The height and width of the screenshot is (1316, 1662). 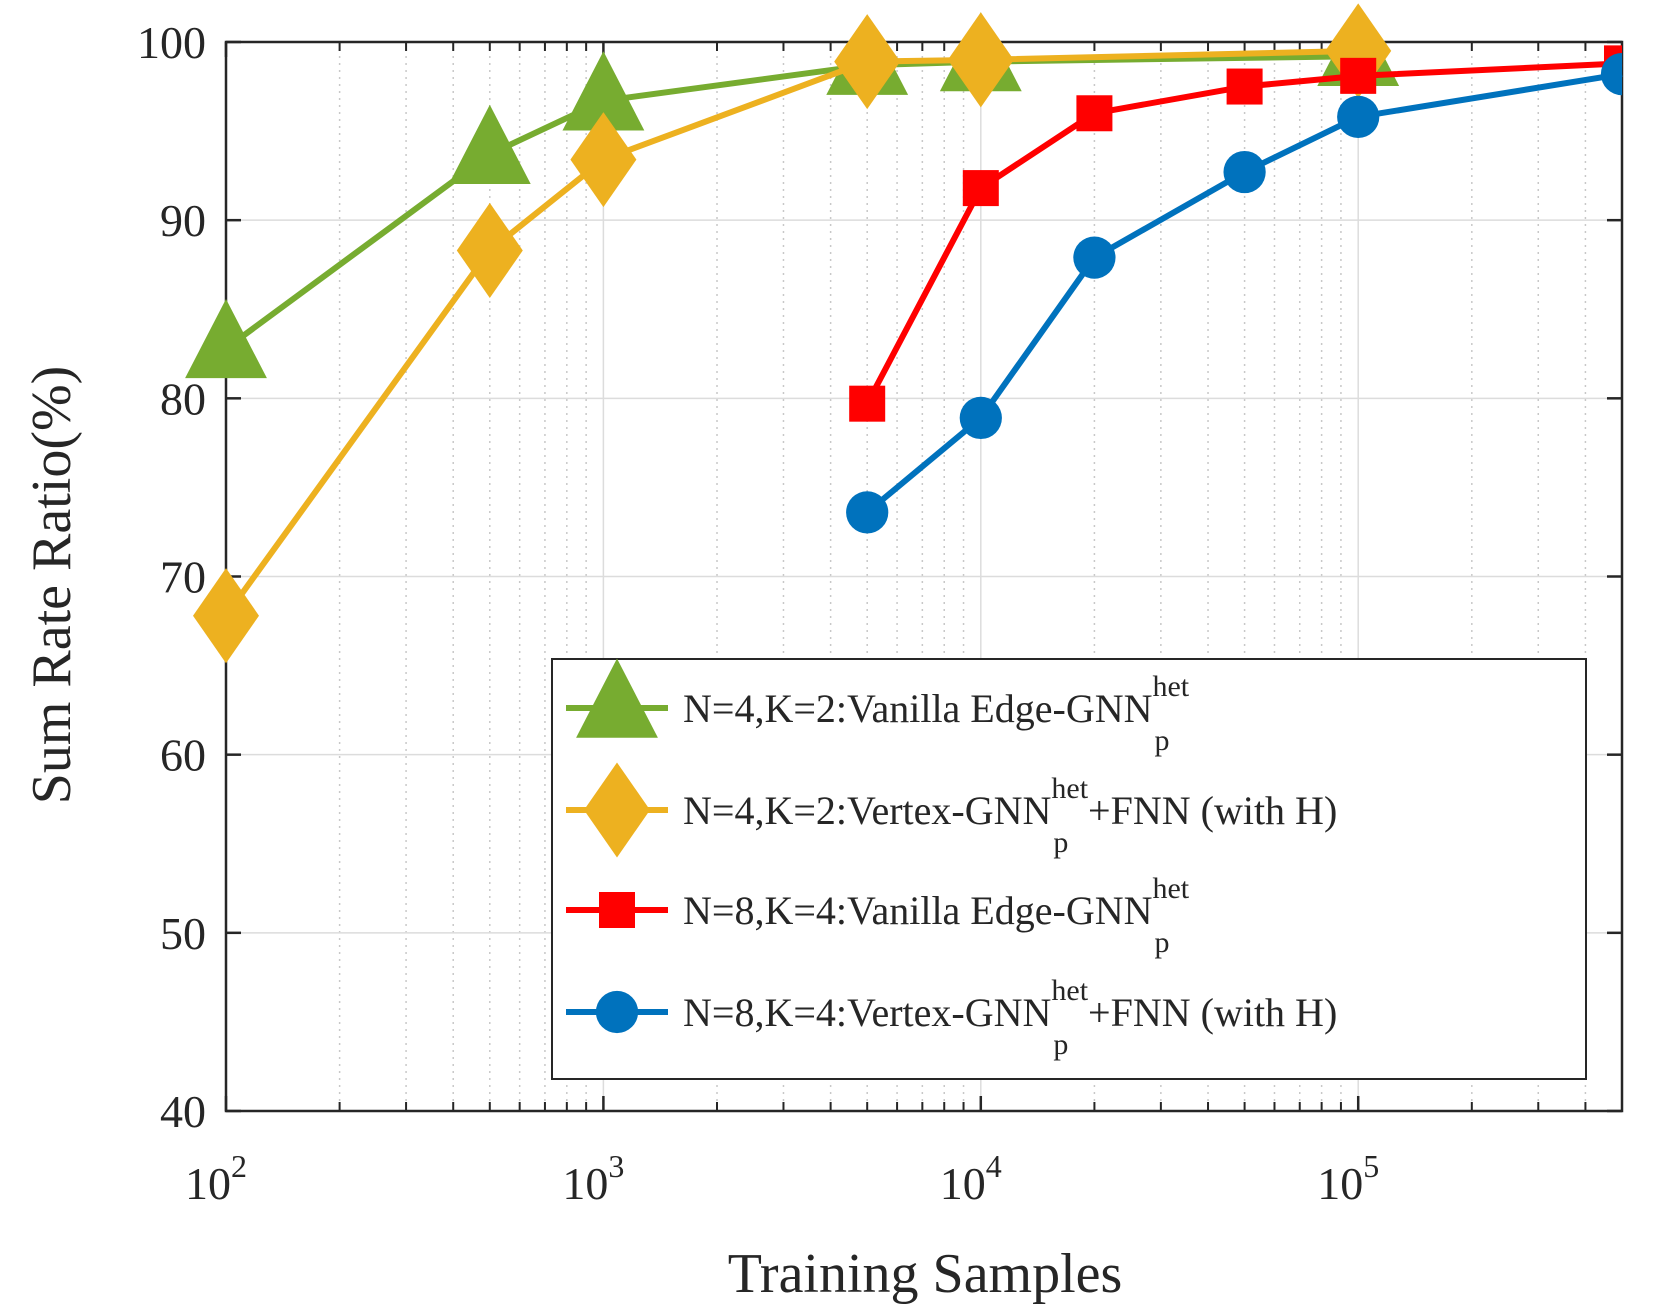 What do you see at coordinates (183, 1111) in the screenshot?
I see `y-tick-label: 40` at bounding box center [183, 1111].